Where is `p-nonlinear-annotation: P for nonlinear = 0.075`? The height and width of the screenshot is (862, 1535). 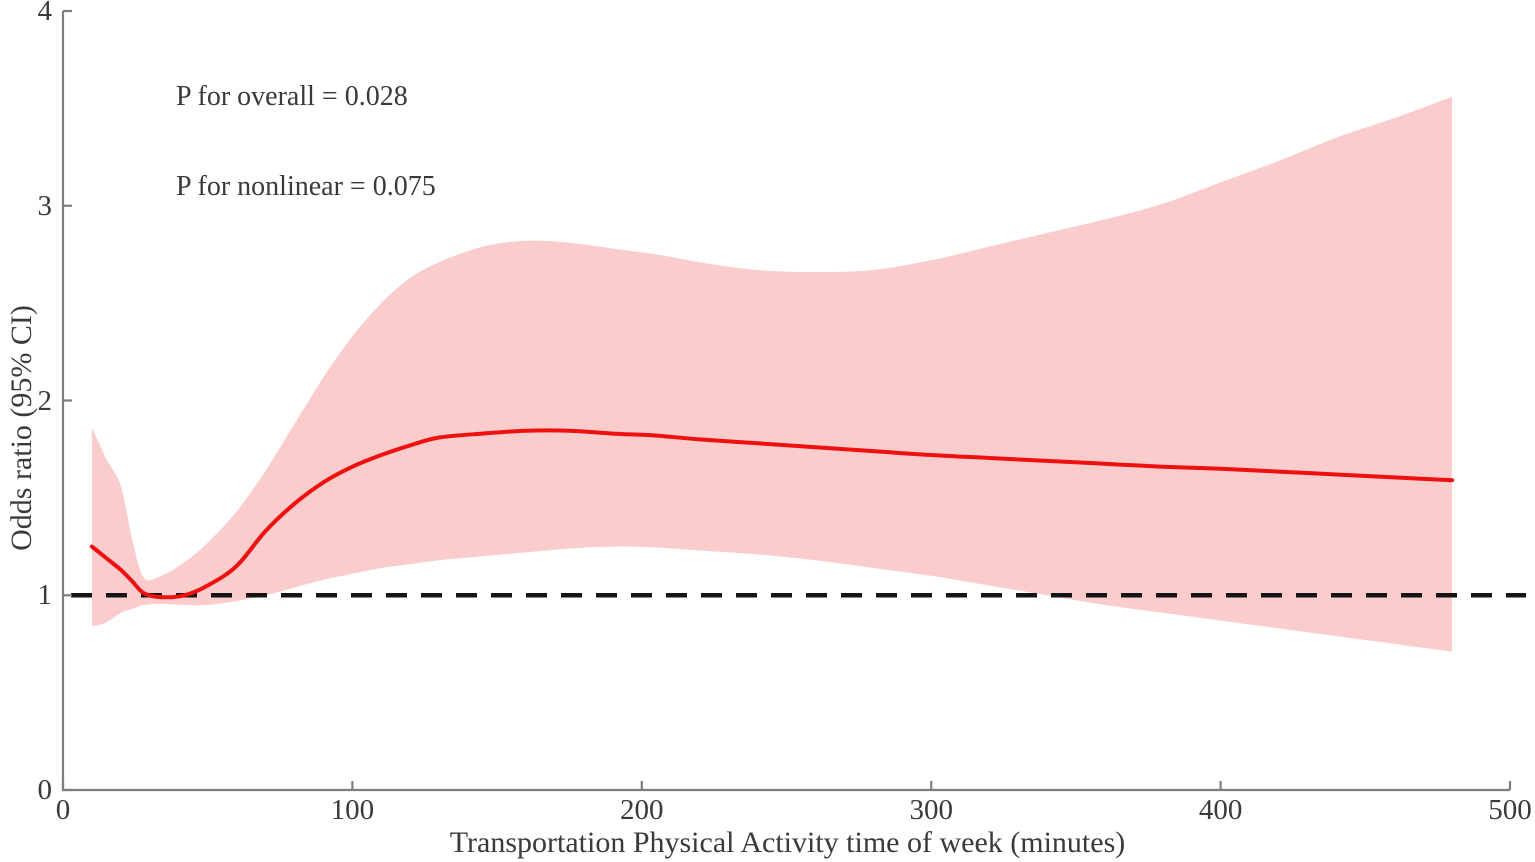 p-nonlinear-annotation: P for nonlinear = 0.075 is located at coordinates (306, 186).